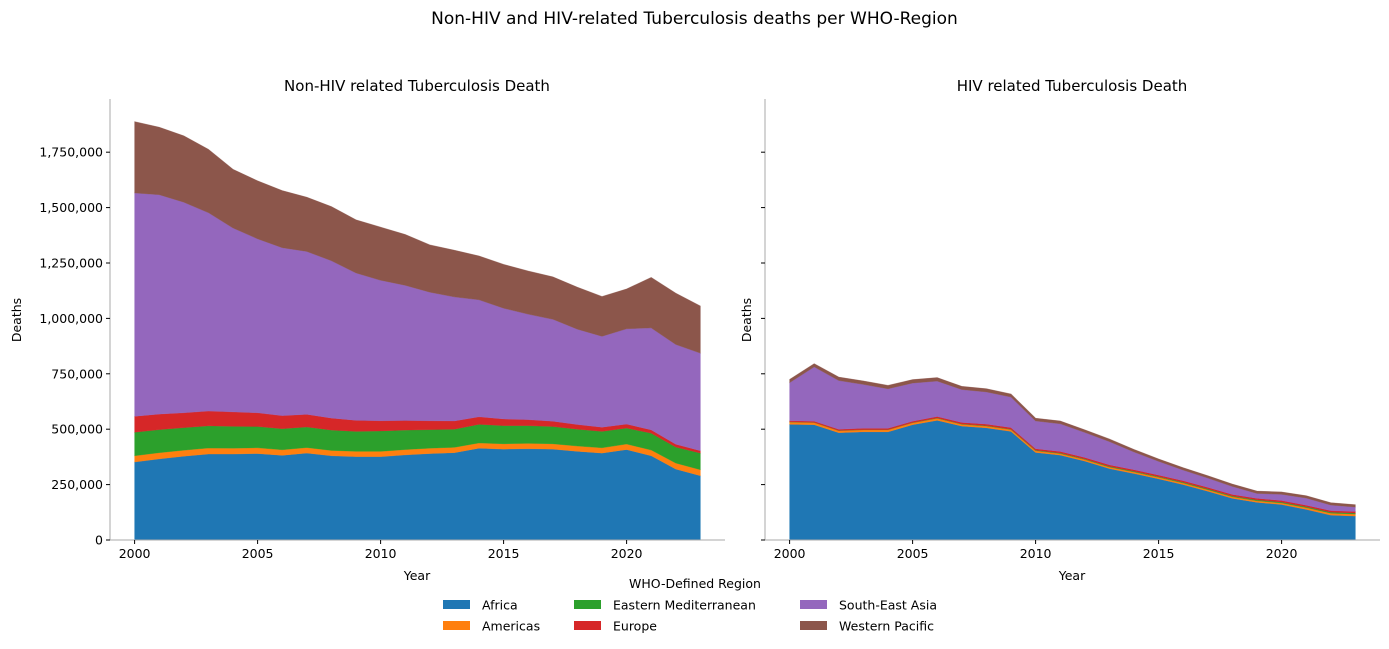  I want to click on axes-title-non-hiv: Non-HIV related Tuberculosis Death, so click(417, 86).